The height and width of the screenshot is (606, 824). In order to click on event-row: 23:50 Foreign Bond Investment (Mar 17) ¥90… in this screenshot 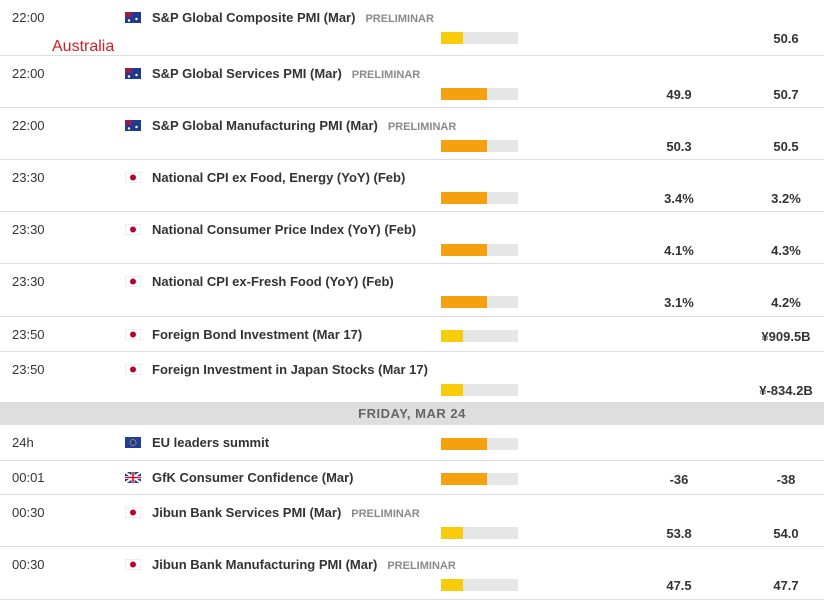, I will do `click(412, 334)`.